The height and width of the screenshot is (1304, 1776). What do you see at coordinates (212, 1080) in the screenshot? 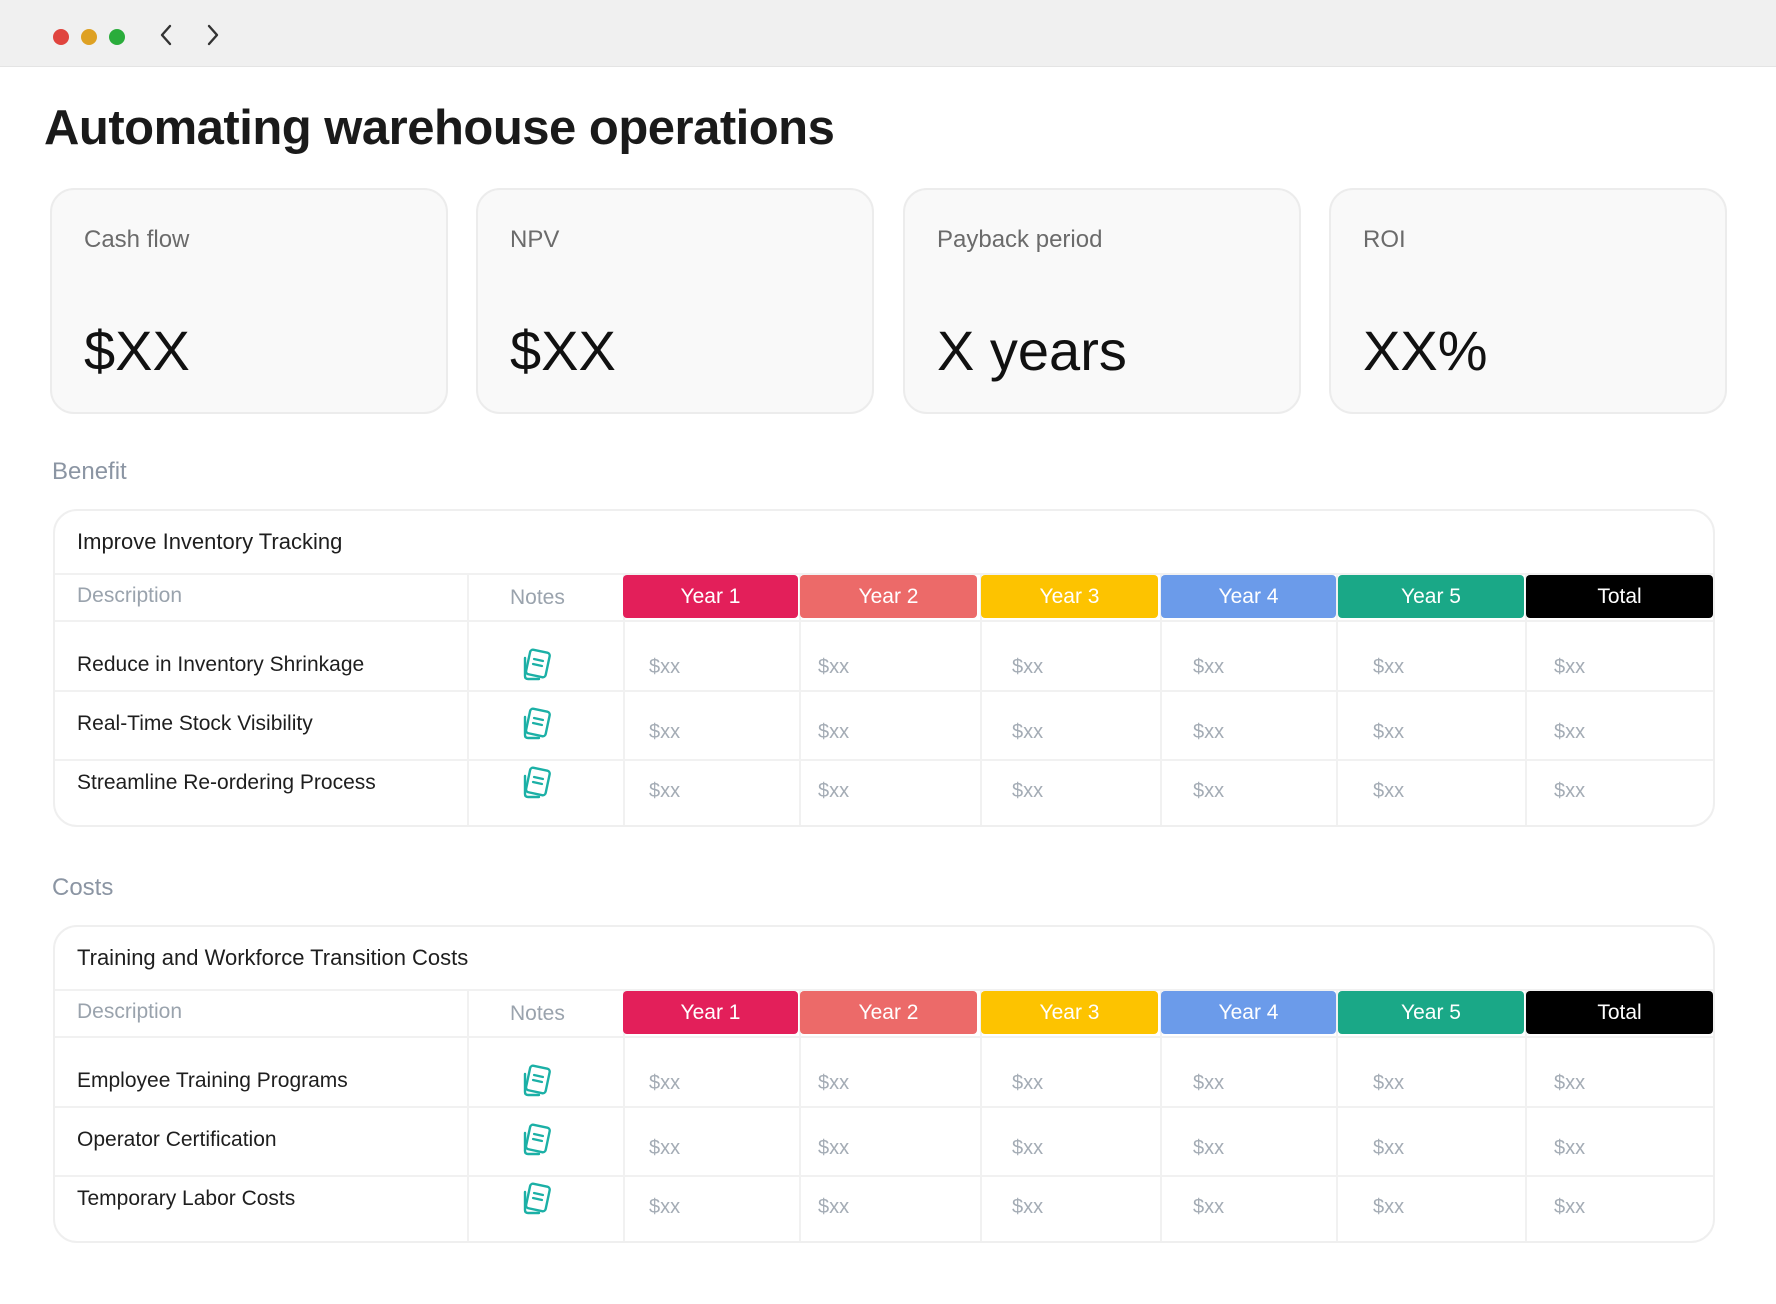
I see `row-label: Employee Training Programs` at bounding box center [212, 1080].